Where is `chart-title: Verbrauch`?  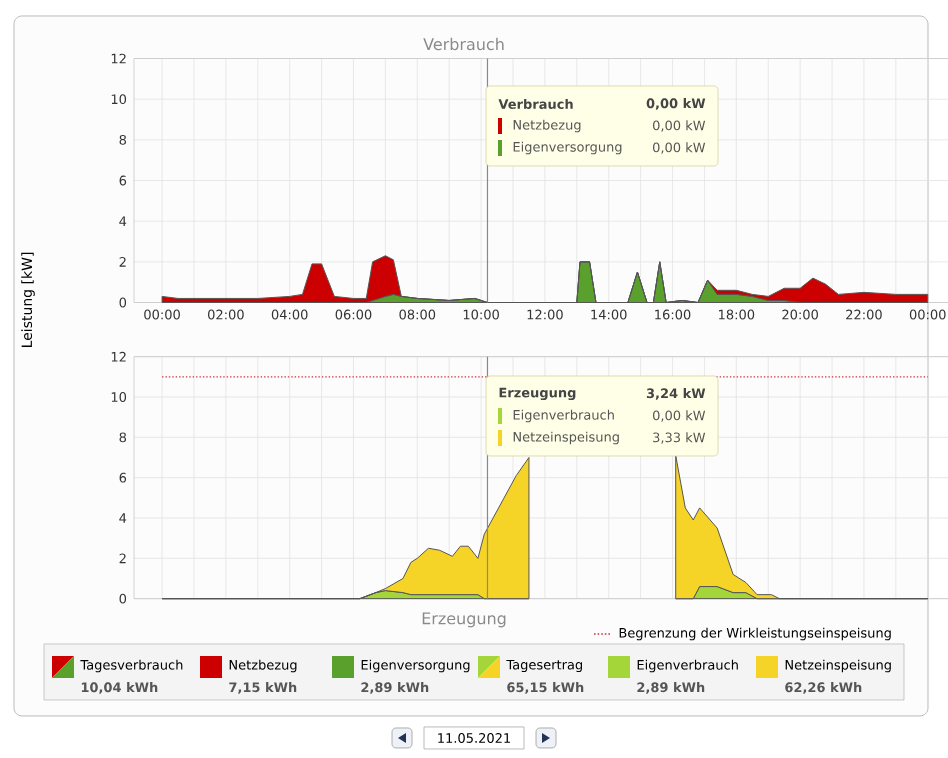 chart-title: Verbrauch is located at coordinates (463, 44).